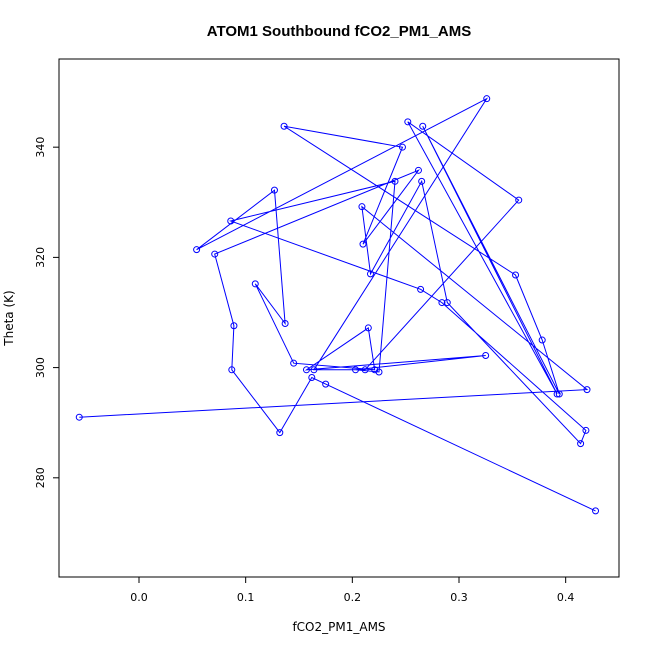  What do you see at coordinates (40, 367) in the screenshot?
I see `y-tick-label: 300` at bounding box center [40, 367].